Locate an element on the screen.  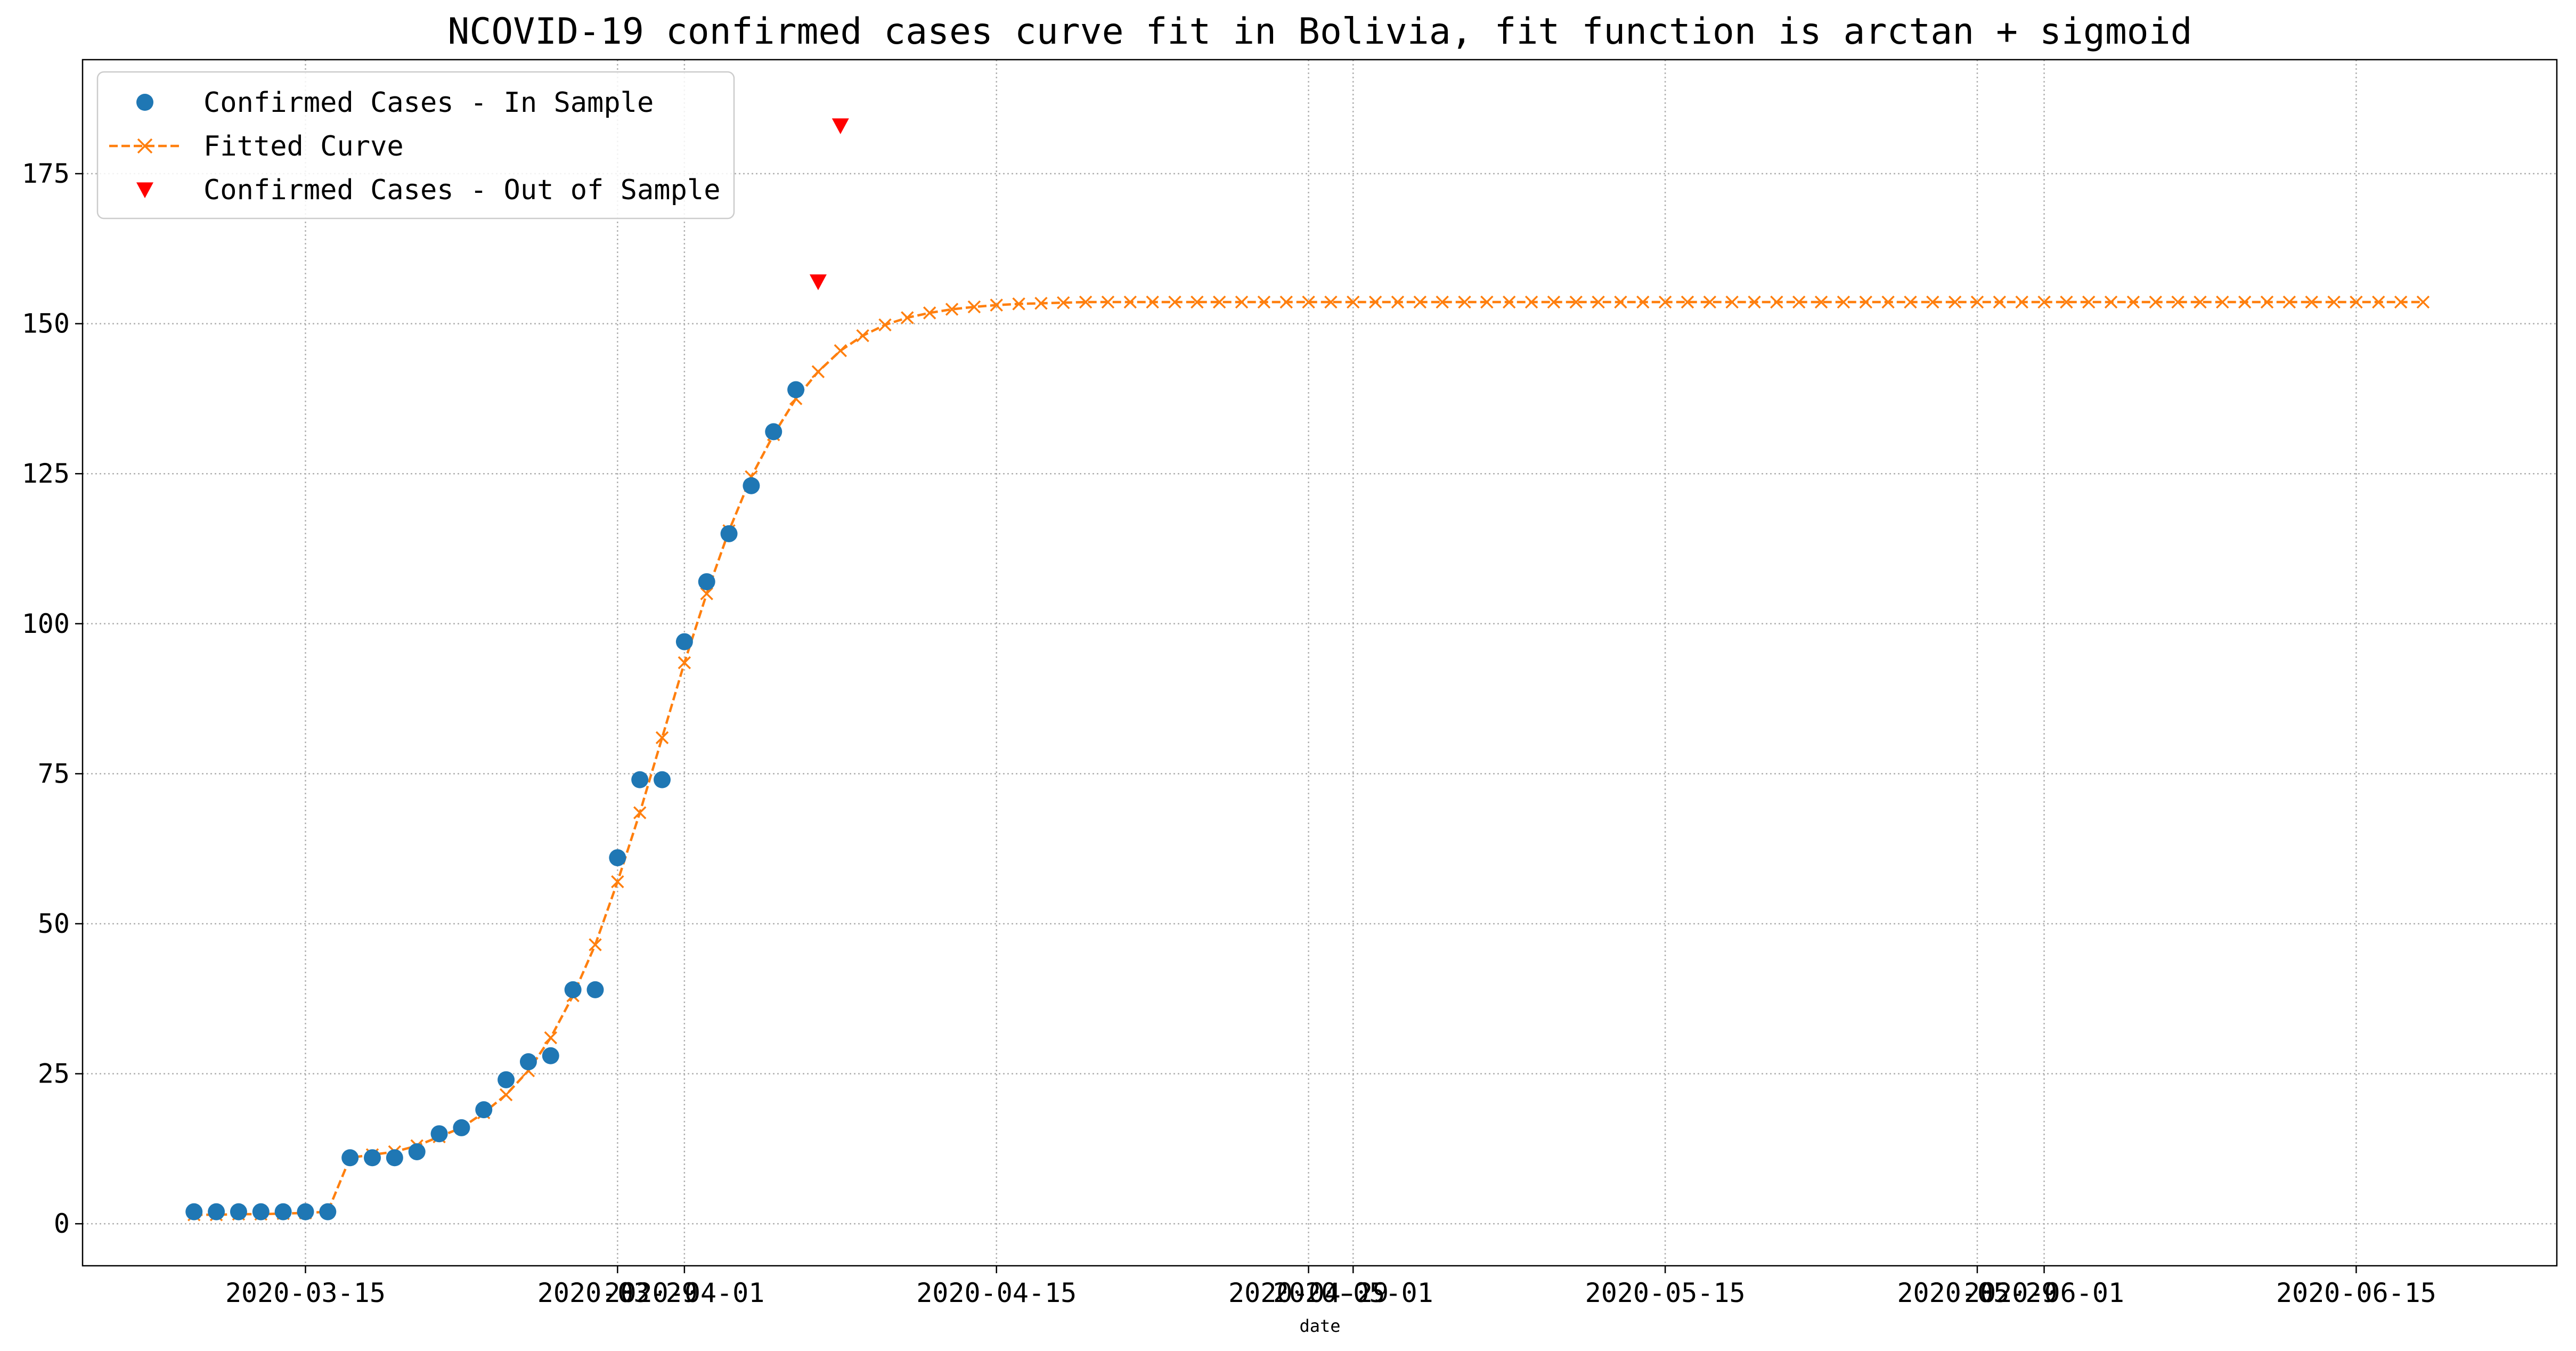
x-tick-label: 2020-04-29 is located at coordinates (1308, 1293).